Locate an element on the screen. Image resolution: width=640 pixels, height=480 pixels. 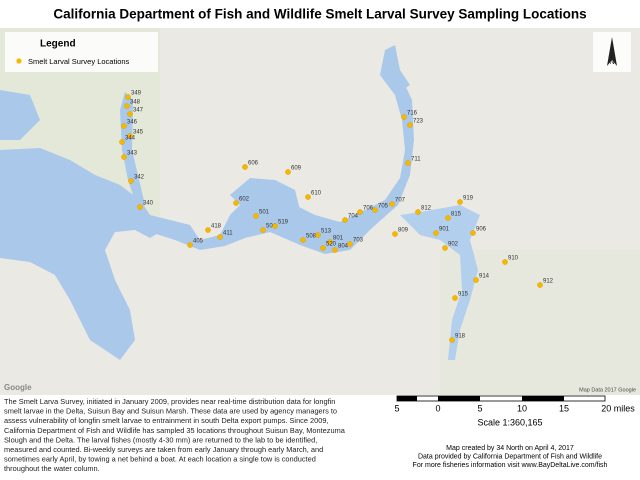
station-label: 418 is located at coordinates (216, 227).